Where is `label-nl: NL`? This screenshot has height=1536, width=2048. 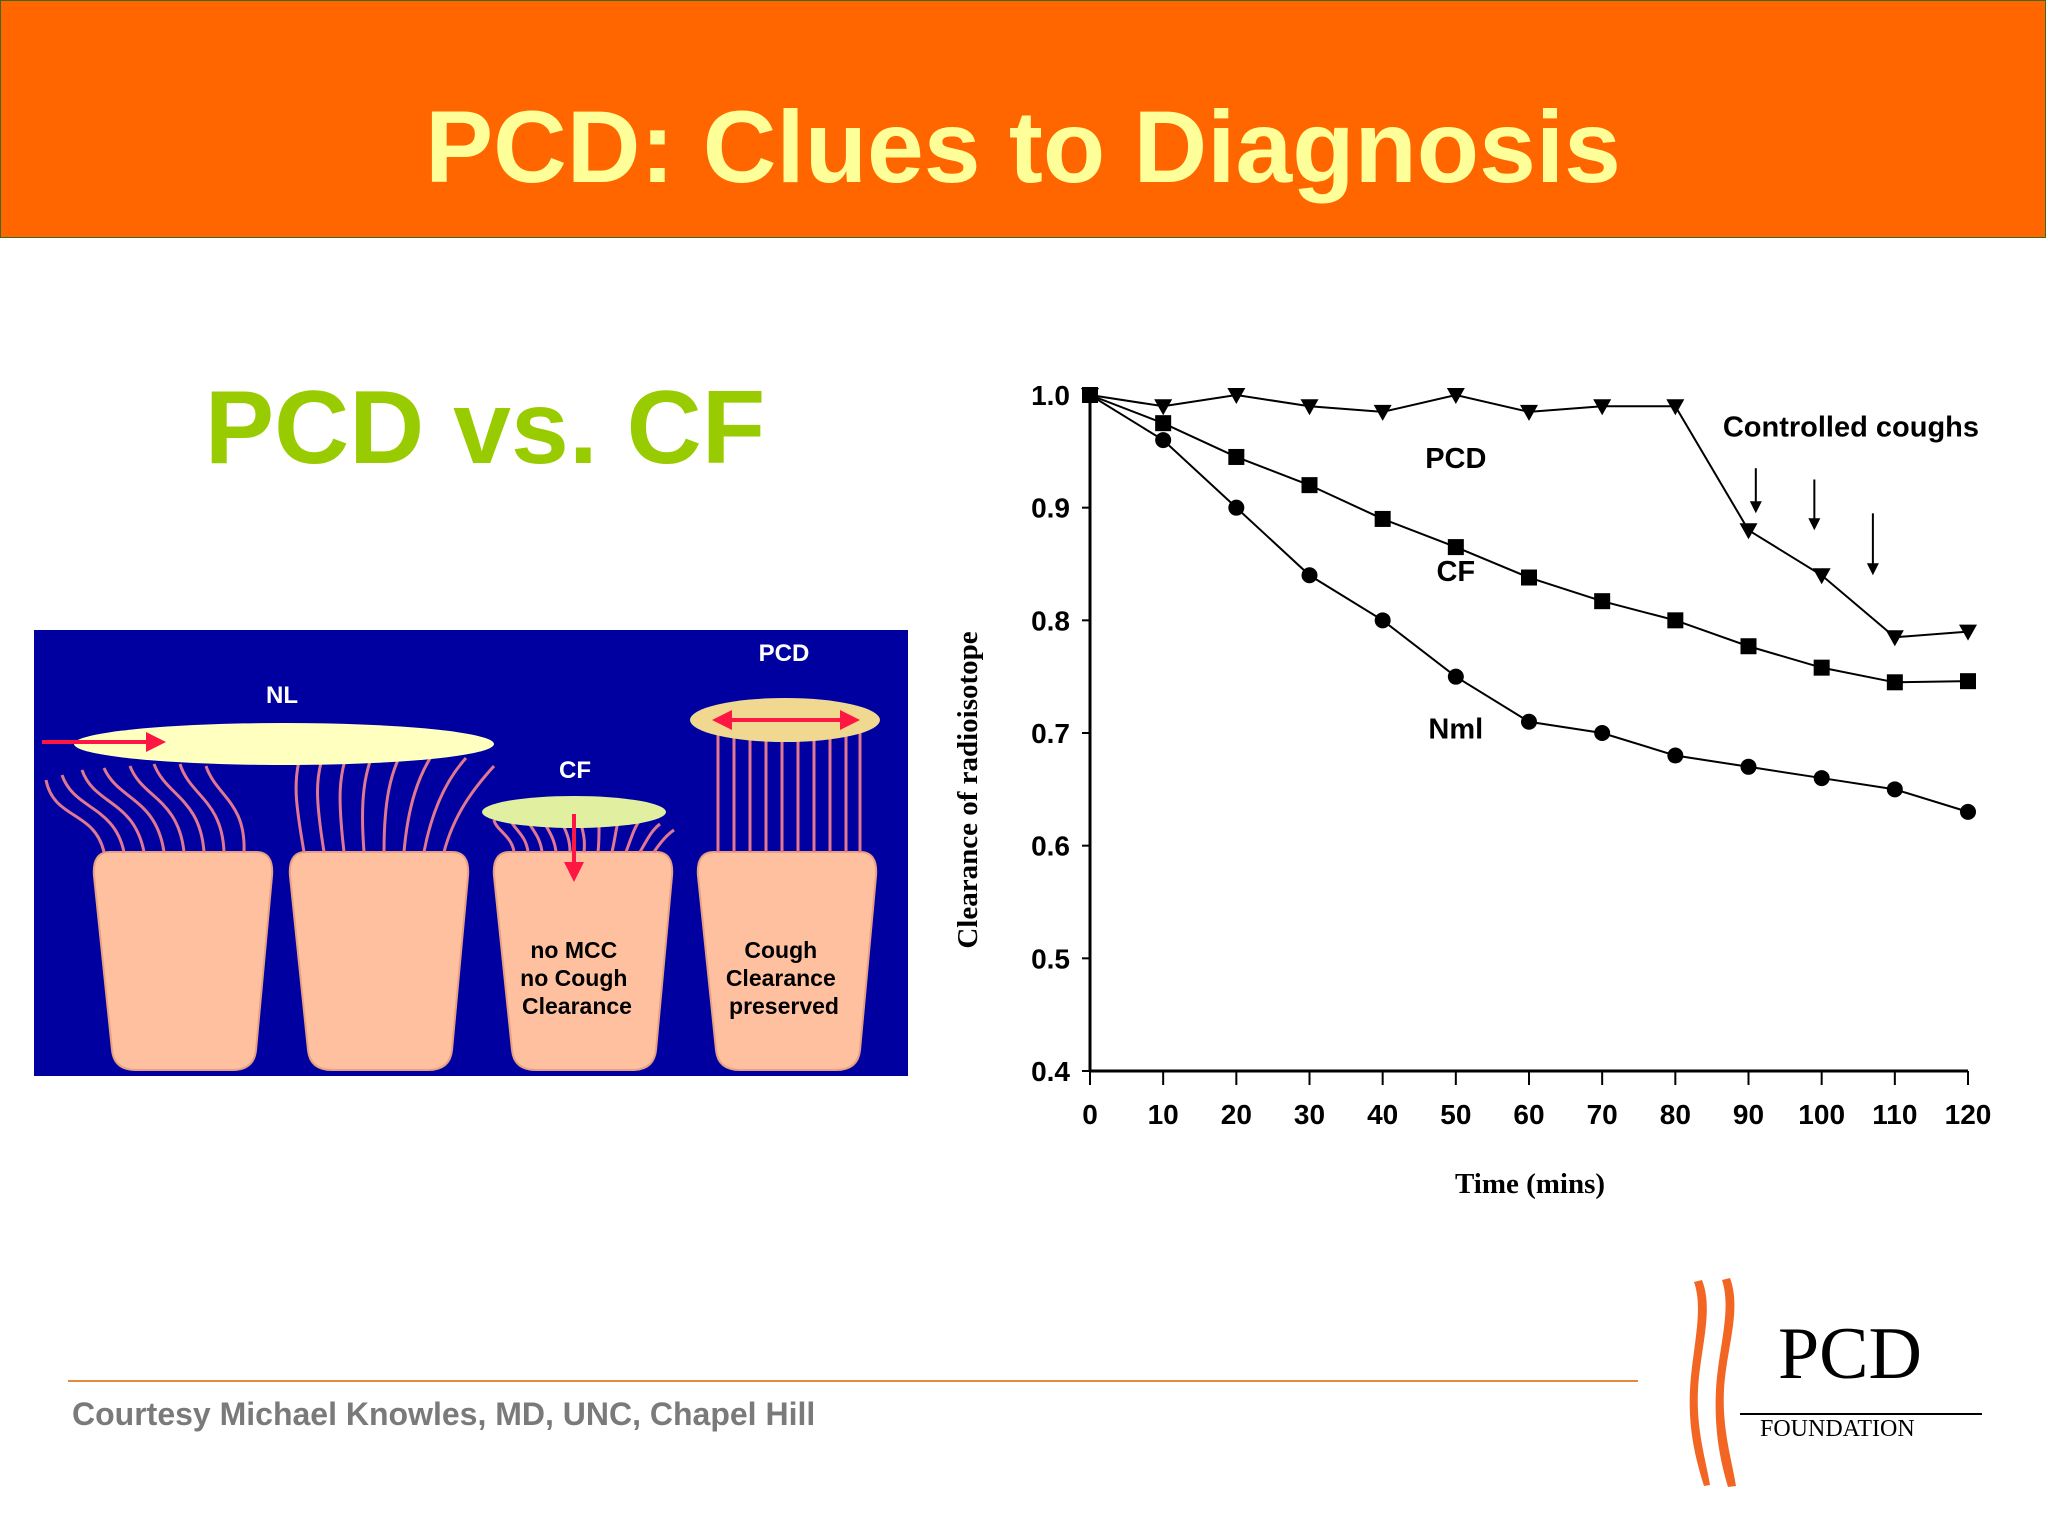
label-nl: NL is located at coordinates (282, 695).